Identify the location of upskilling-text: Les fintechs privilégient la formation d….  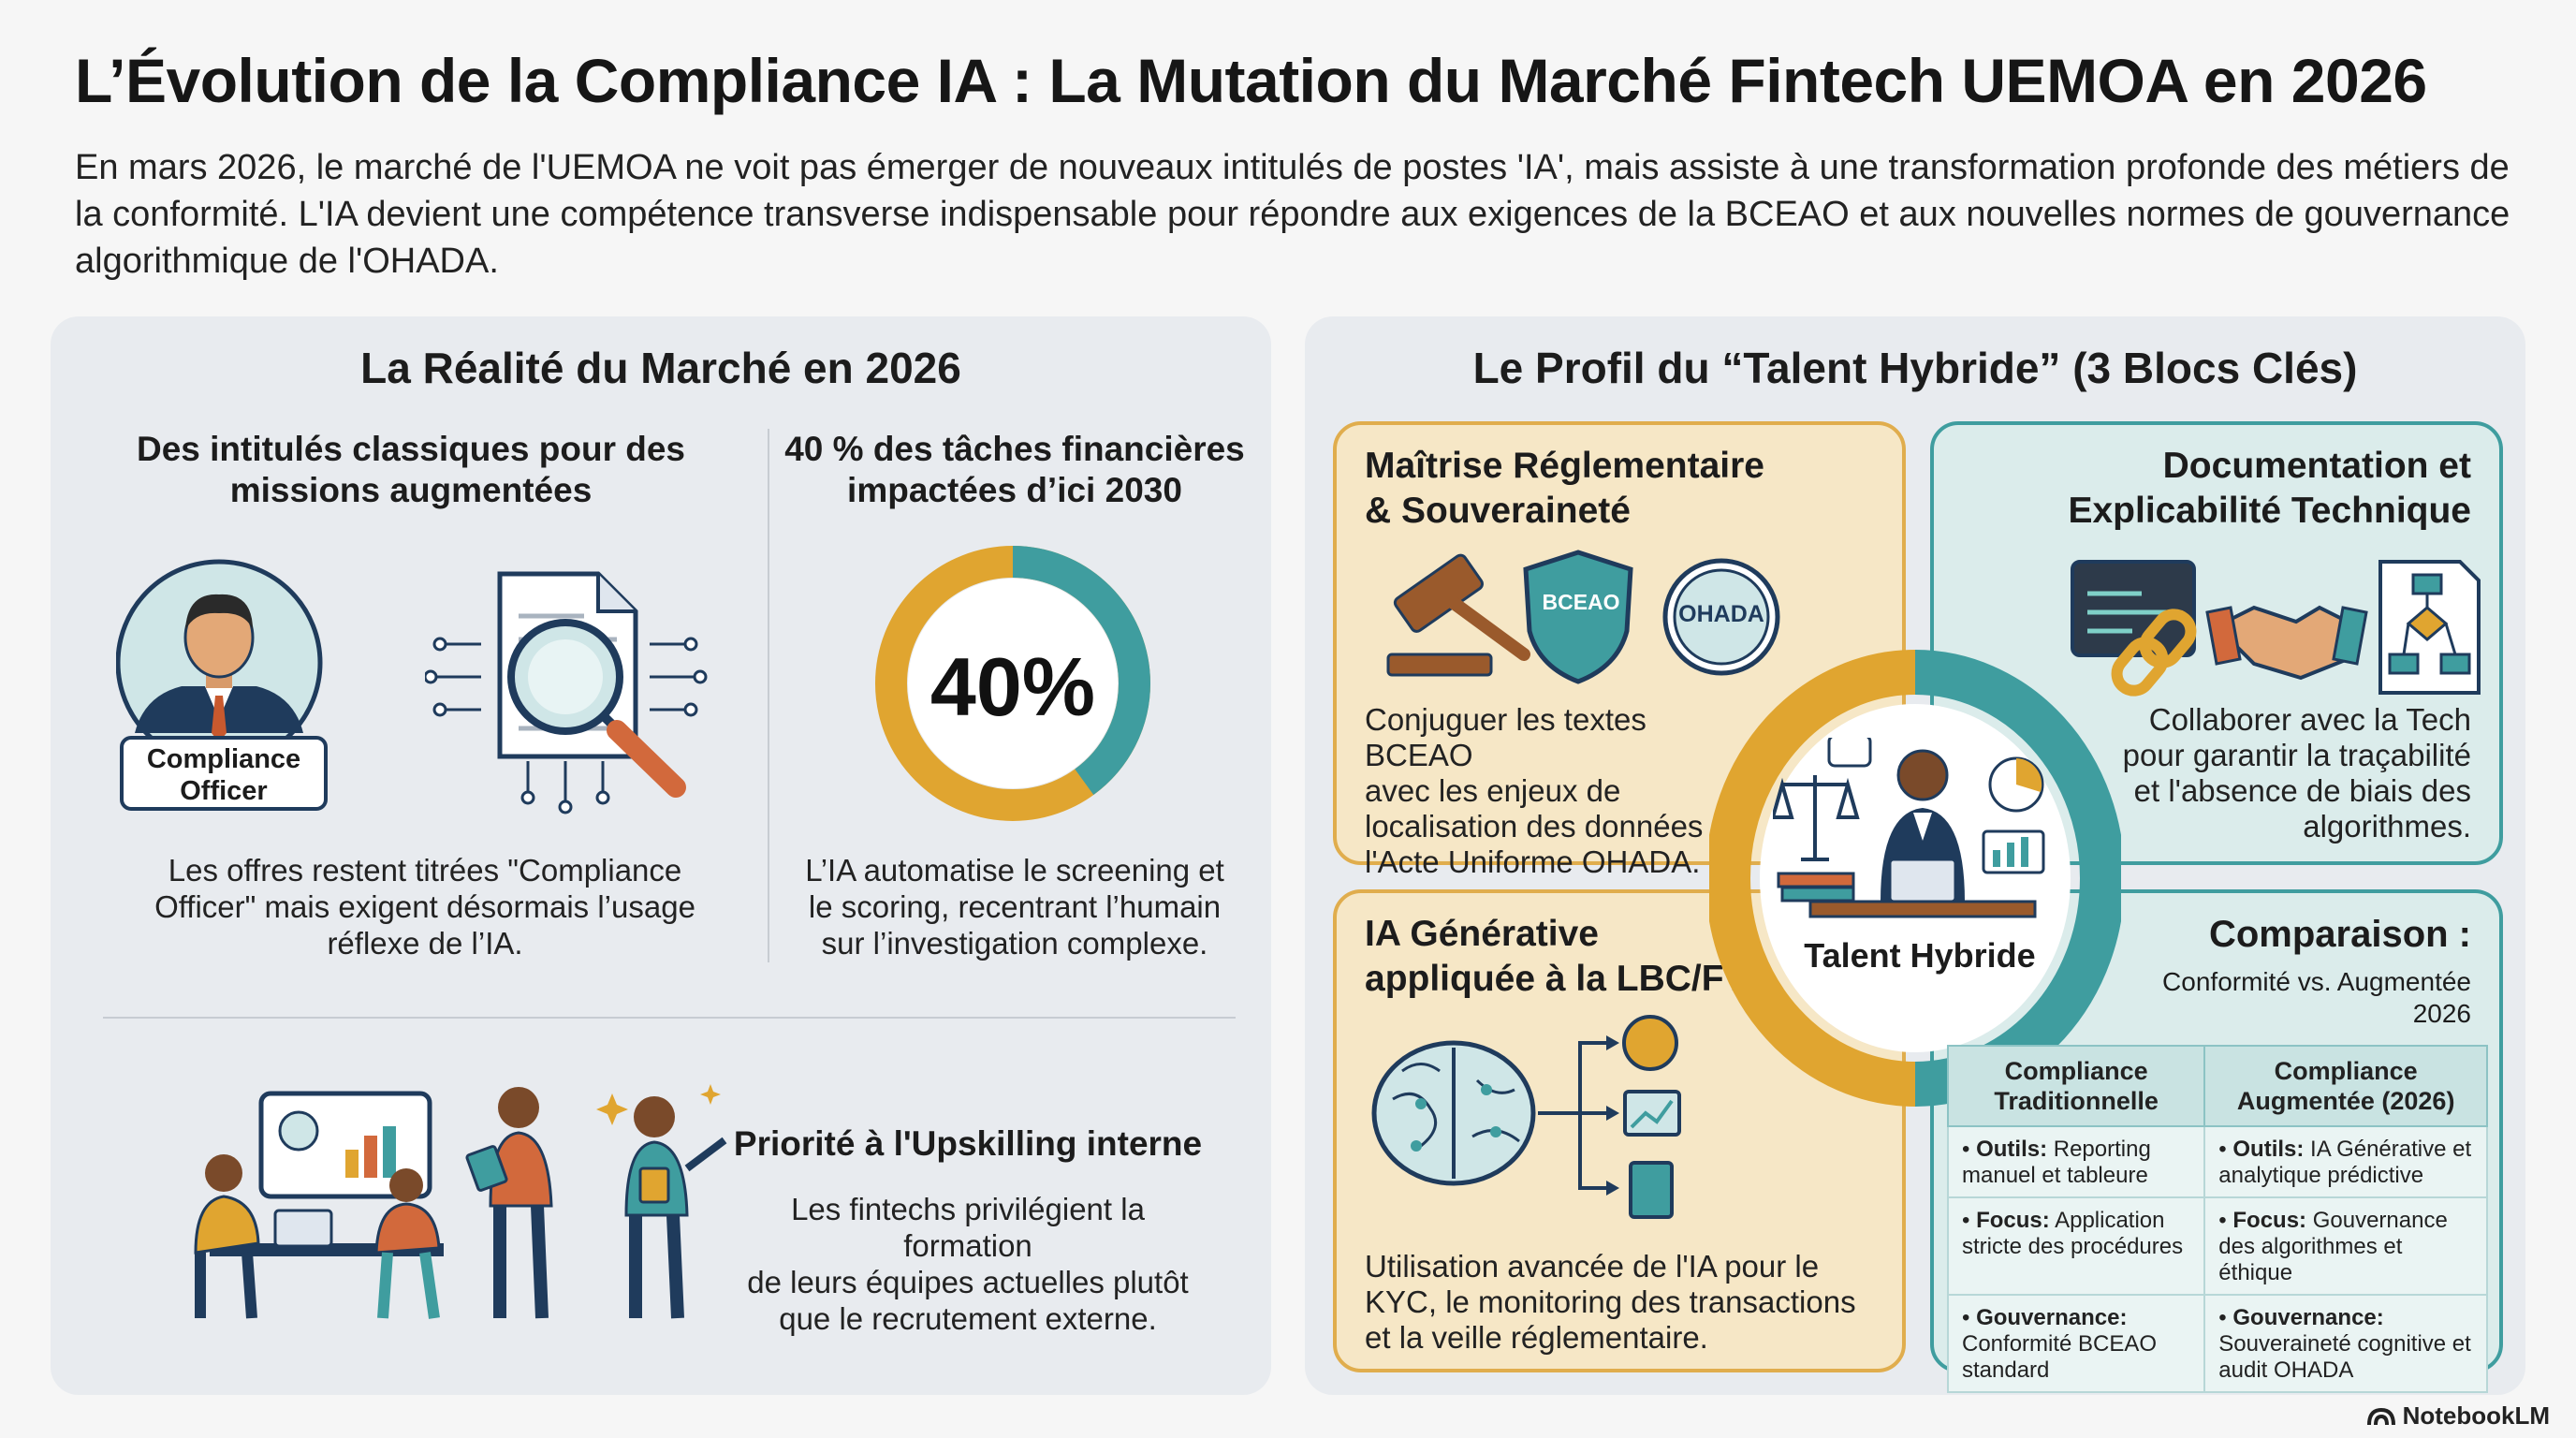
(968, 1264).